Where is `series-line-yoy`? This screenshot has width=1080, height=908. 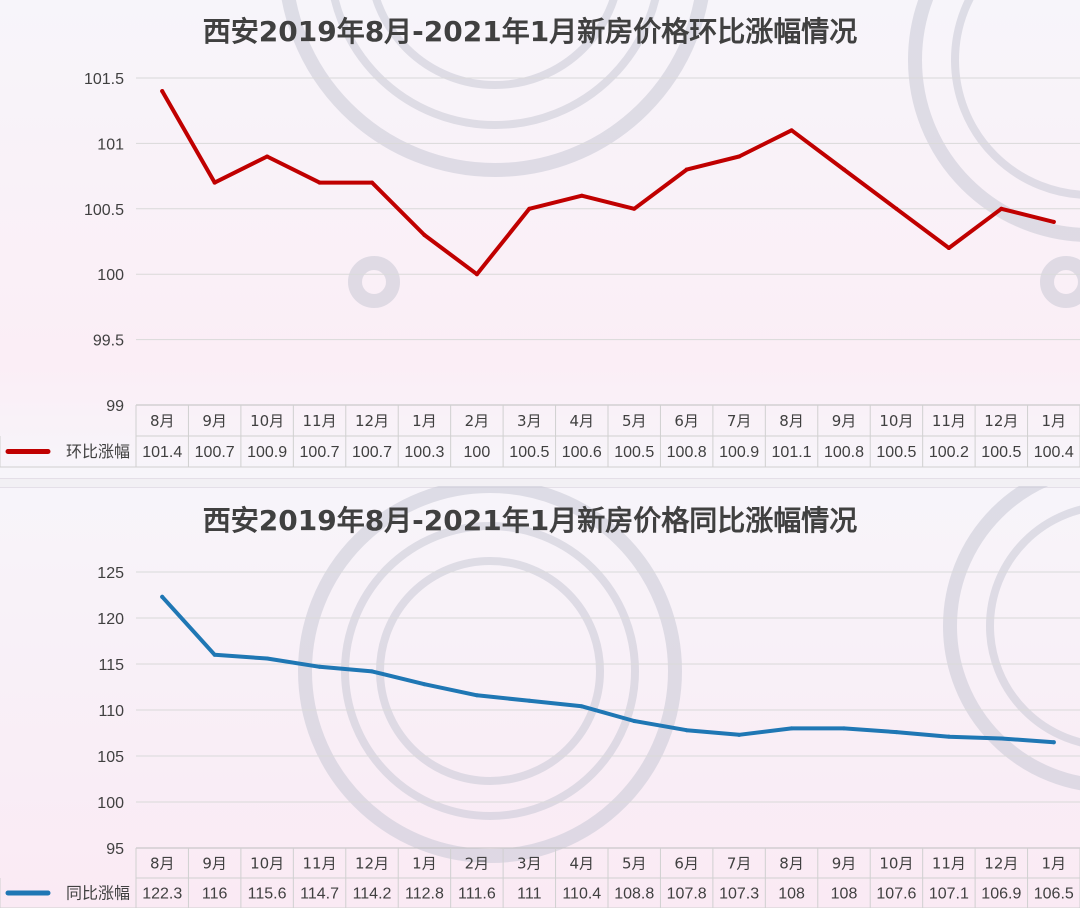
series-line-yoy is located at coordinates (608, 669).